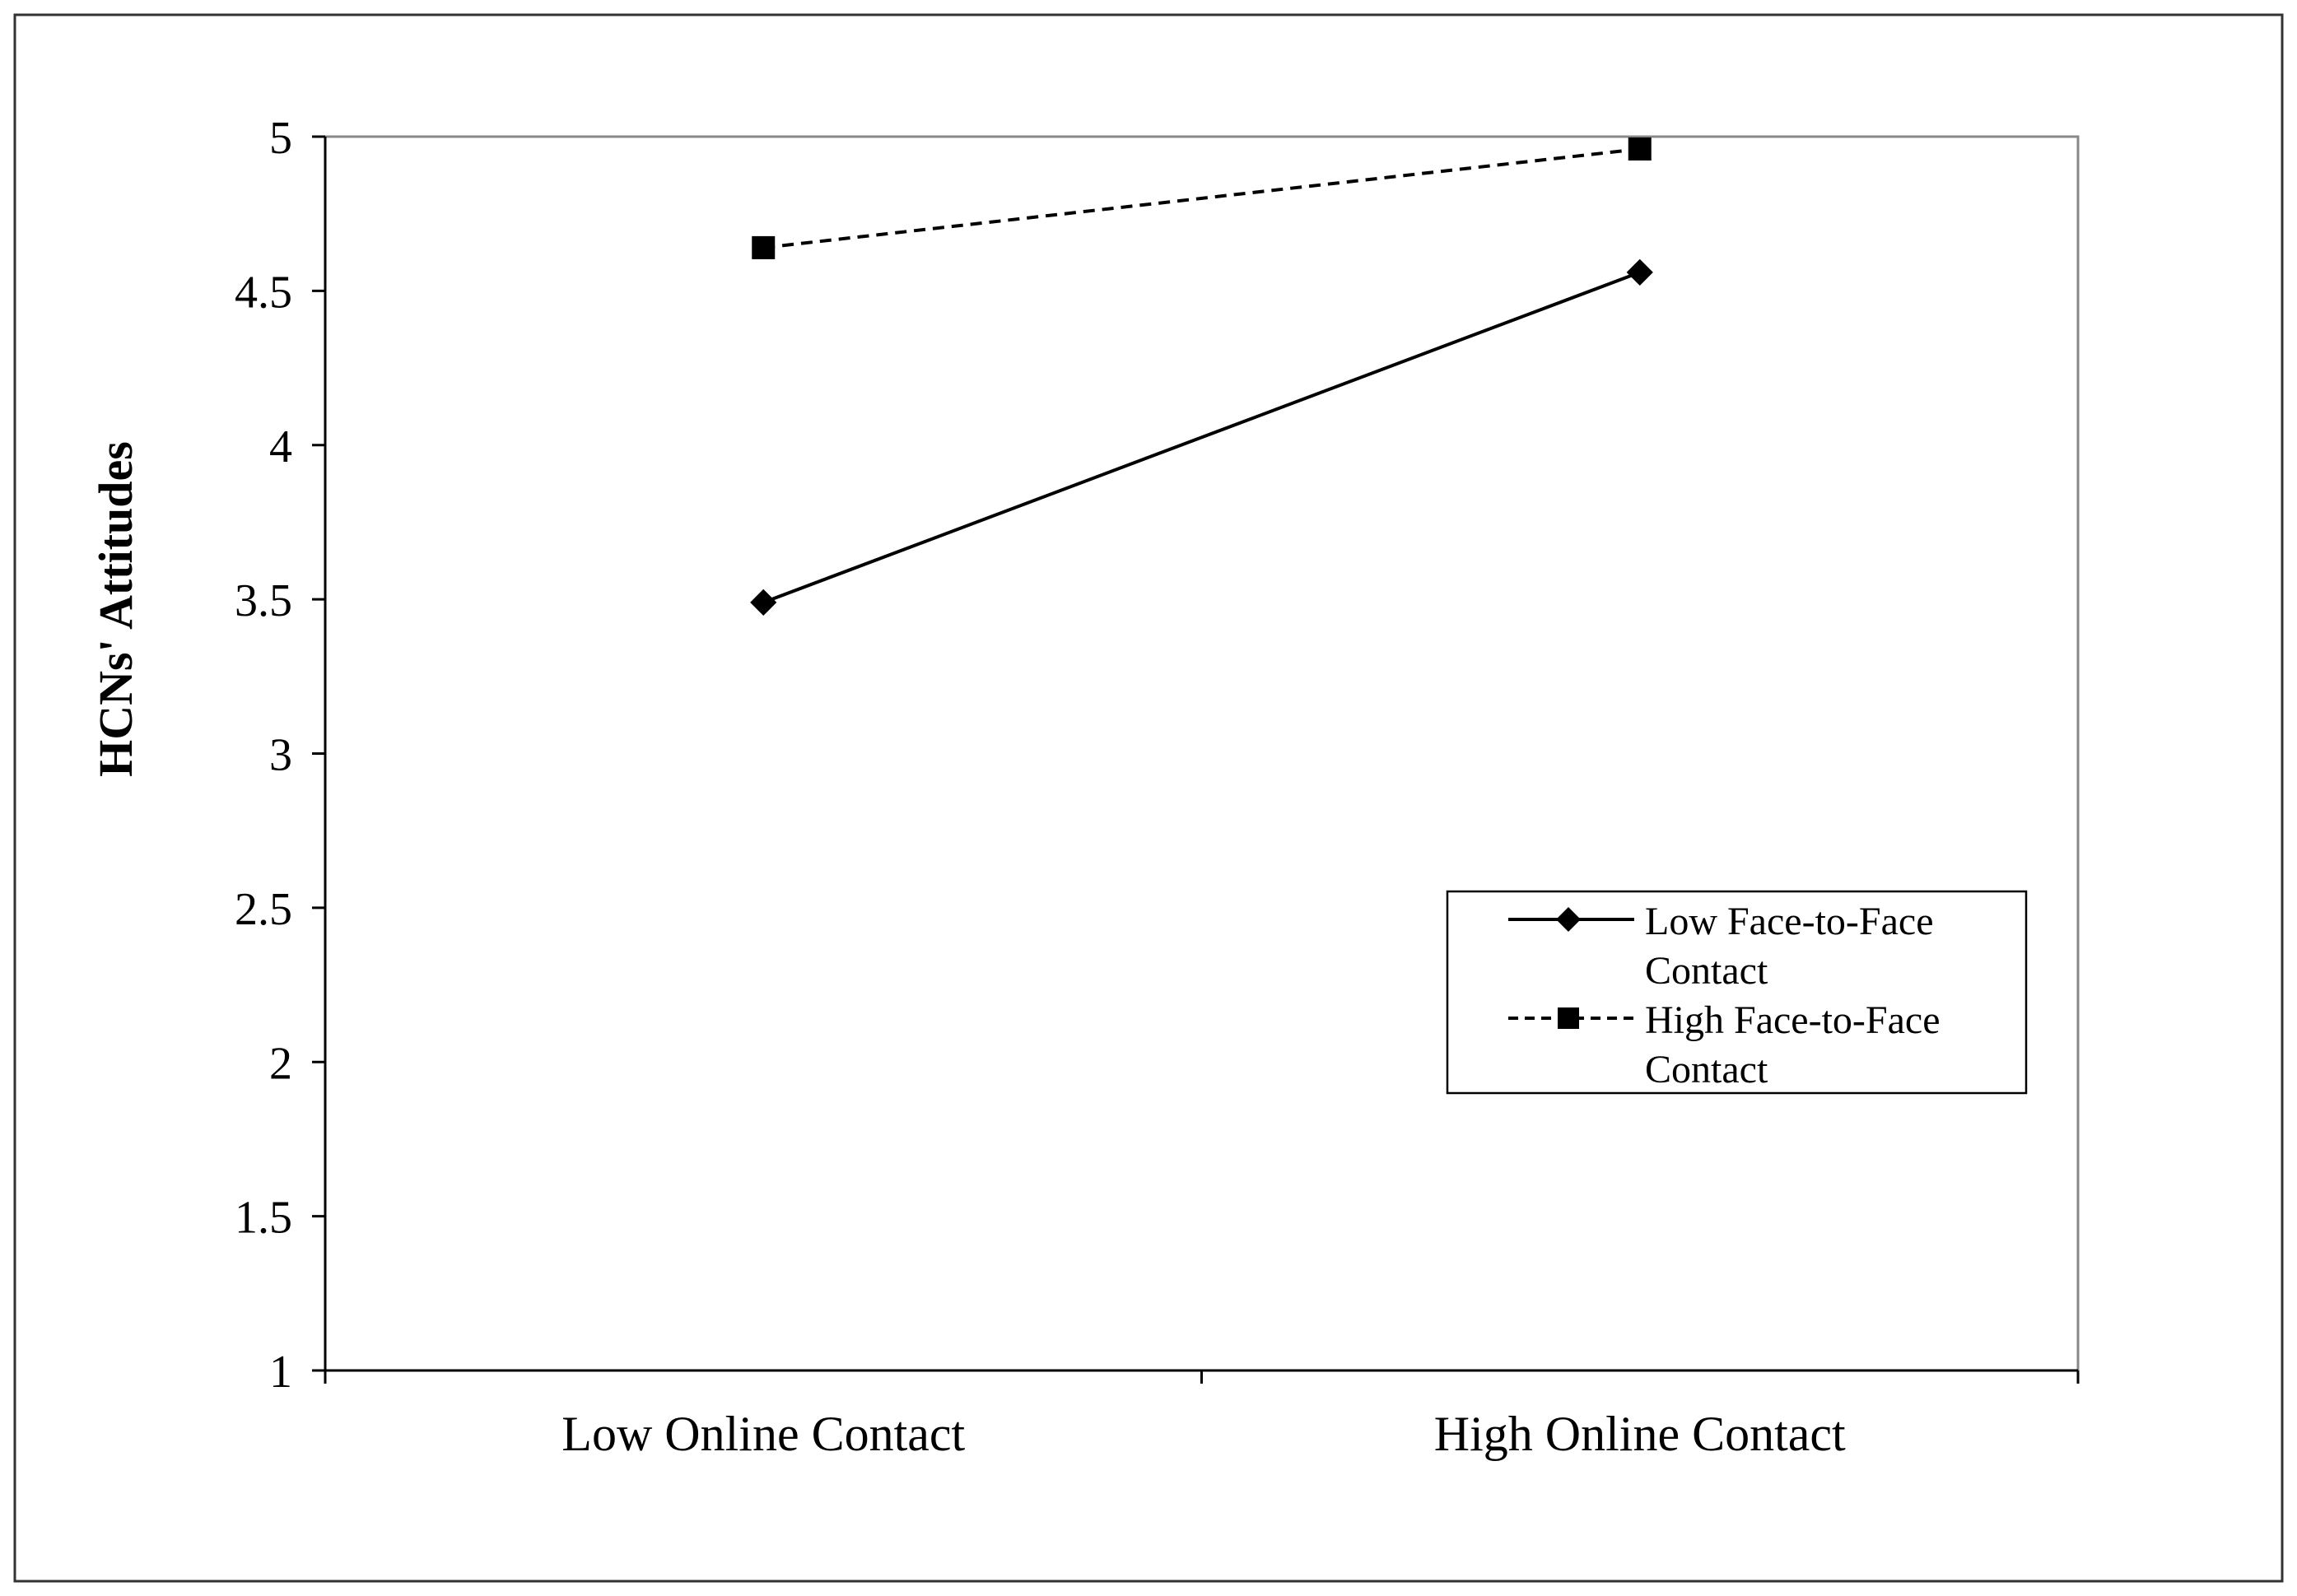 Image resolution: width=2297 pixels, height=1596 pixels. I want to click on y-tick-label: 4.5, so click(263, 292).